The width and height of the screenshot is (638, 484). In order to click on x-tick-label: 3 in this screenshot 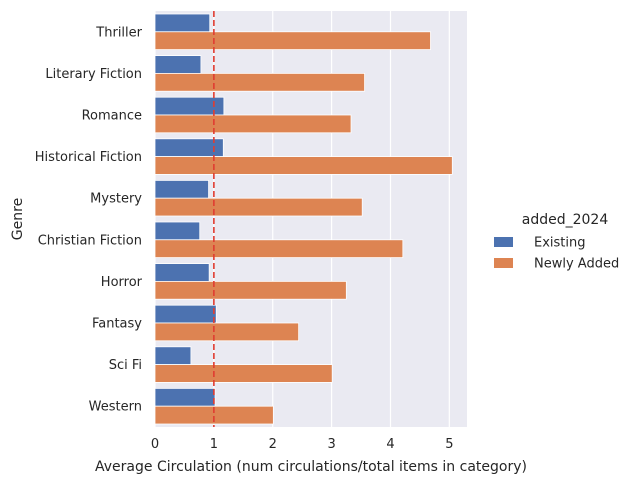, I will do `click(331, 444)`.